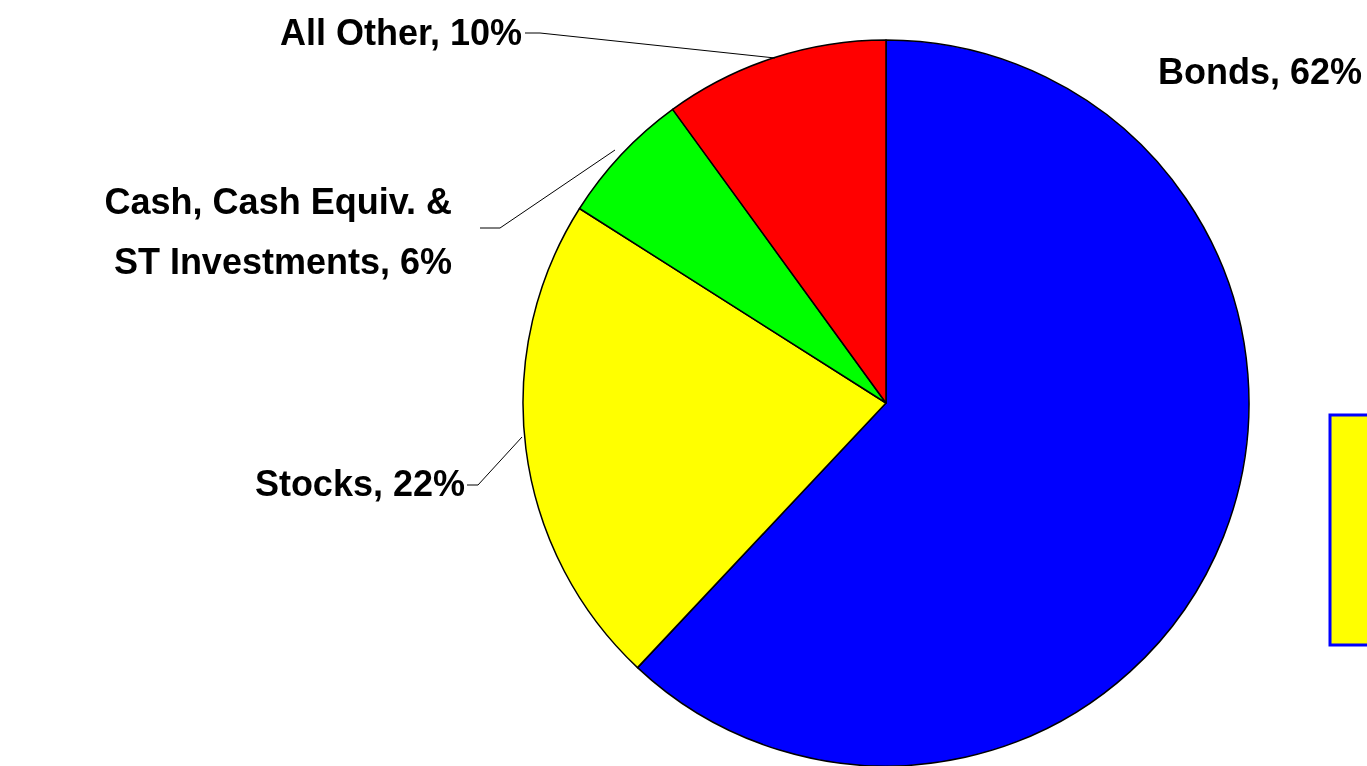  Describe the element at coordinates (359, 483) in the screenshot. I see `slice-label: Stocks, 22%` at that location.